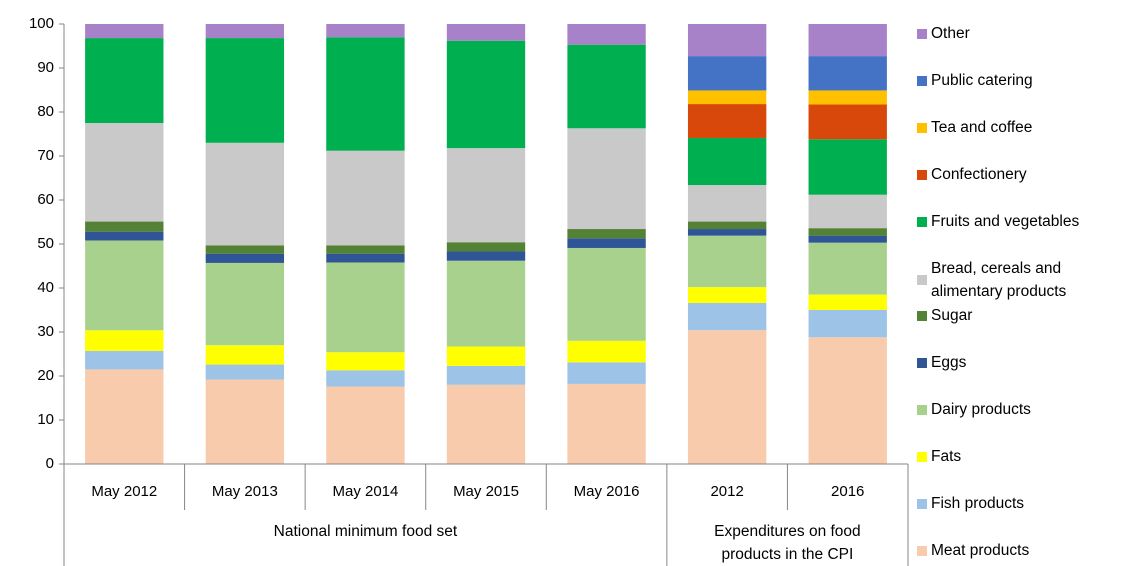  I want to click on legend-item: Bread, cereals and alimentary products, so click(1022, 280).